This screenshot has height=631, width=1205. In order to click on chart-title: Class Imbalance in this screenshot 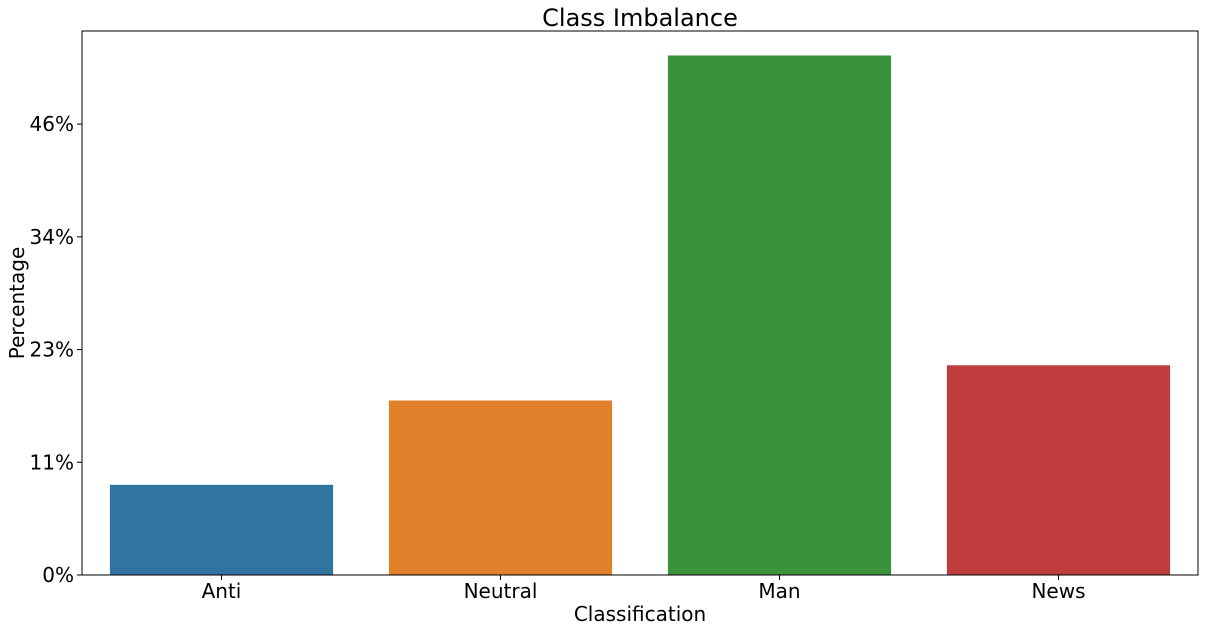, I will do `click(640, 18)`.